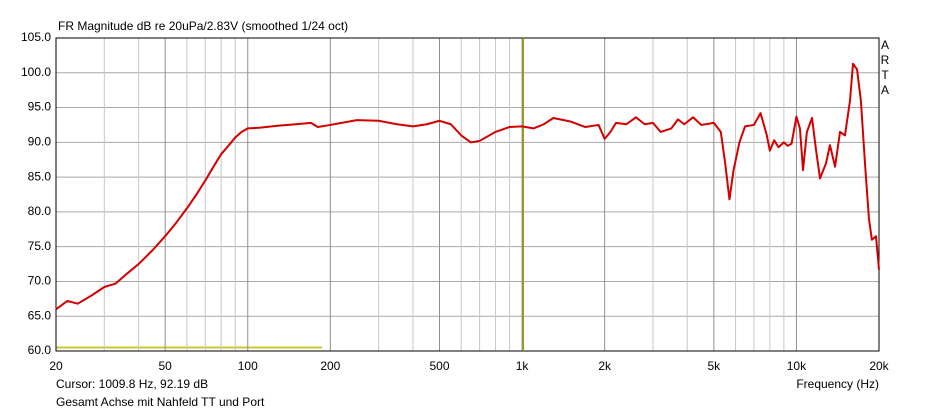  What do you see at coordinates (165, 366) in the screenshot?
I see `x-tick-label: 50` at bounding box center [165, 366].